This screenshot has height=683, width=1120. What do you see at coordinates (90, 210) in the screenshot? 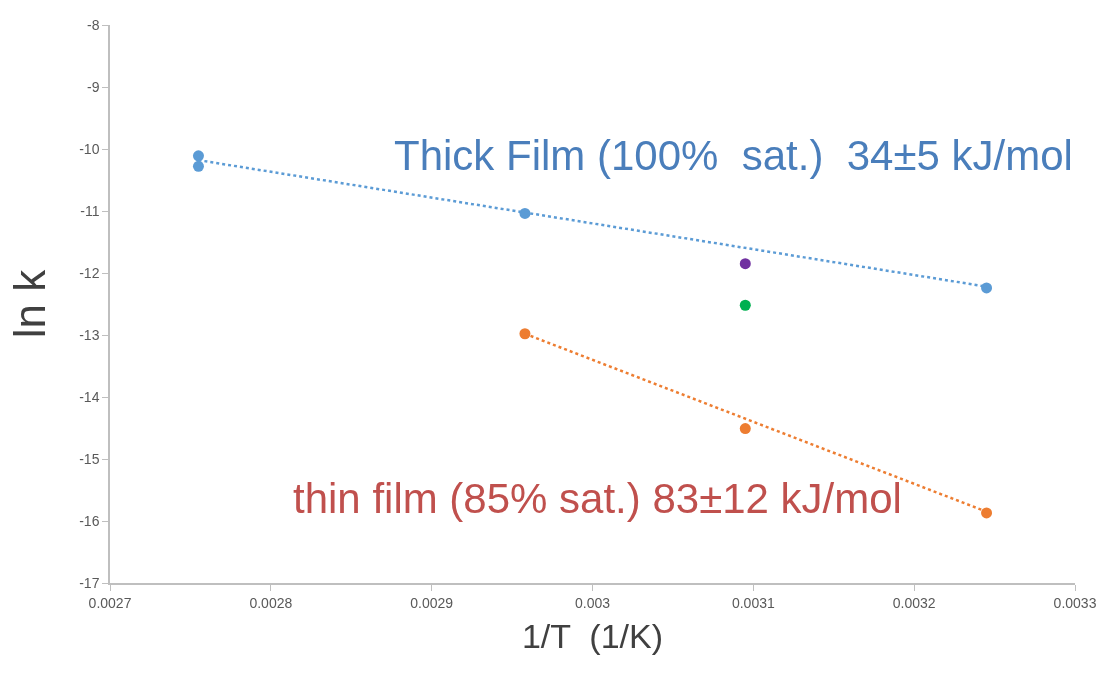
I see `y-tick-label: -11` at bounding box center [90, 210].